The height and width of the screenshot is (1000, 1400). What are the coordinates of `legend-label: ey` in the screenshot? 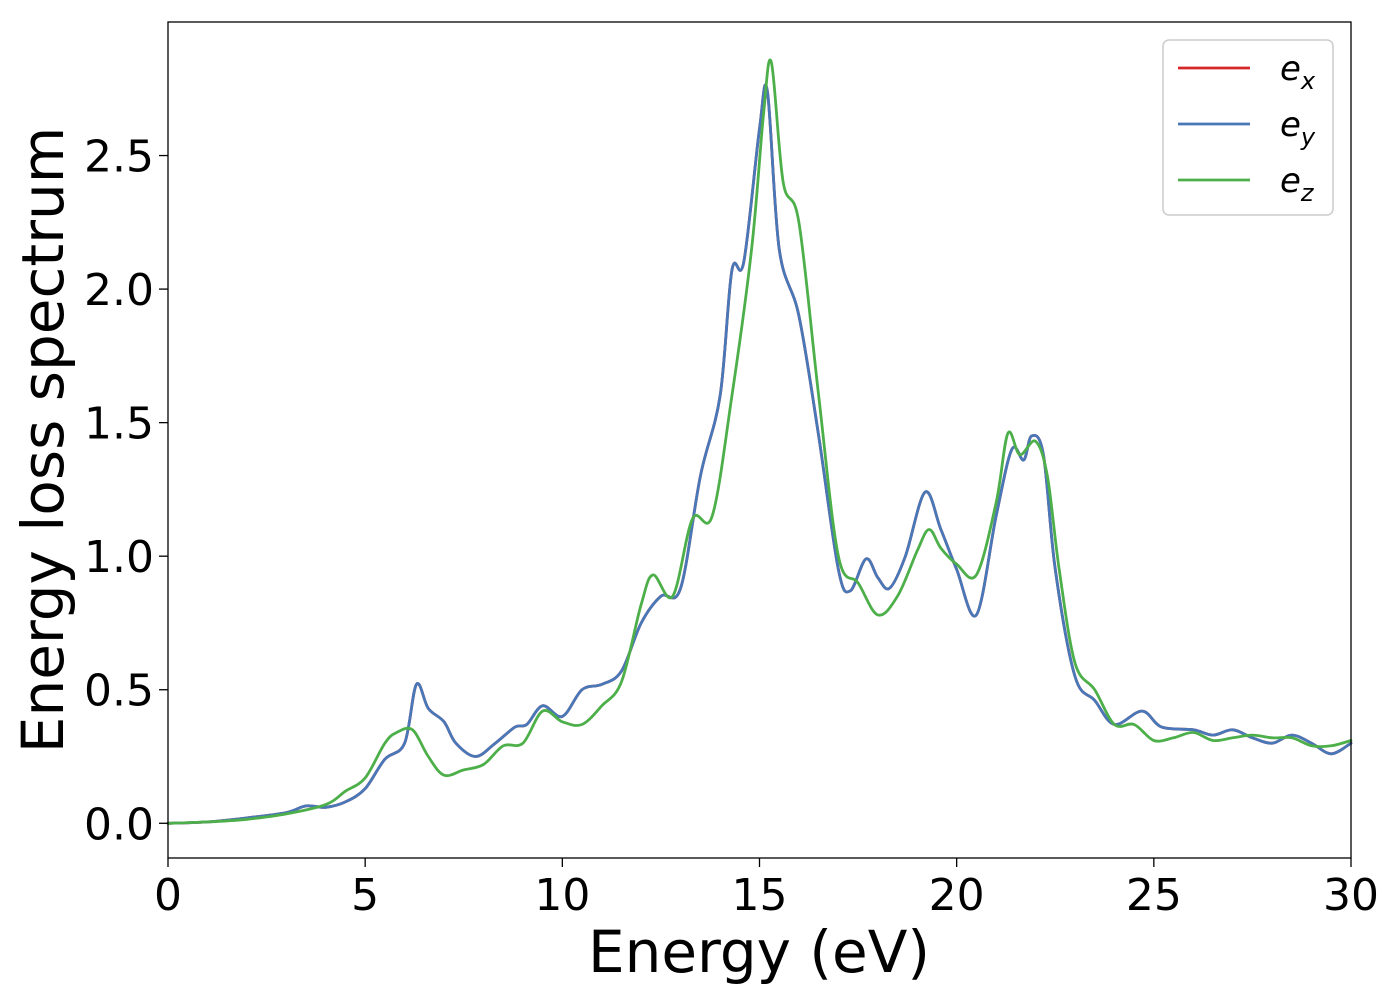 It's located at (1298, 128).